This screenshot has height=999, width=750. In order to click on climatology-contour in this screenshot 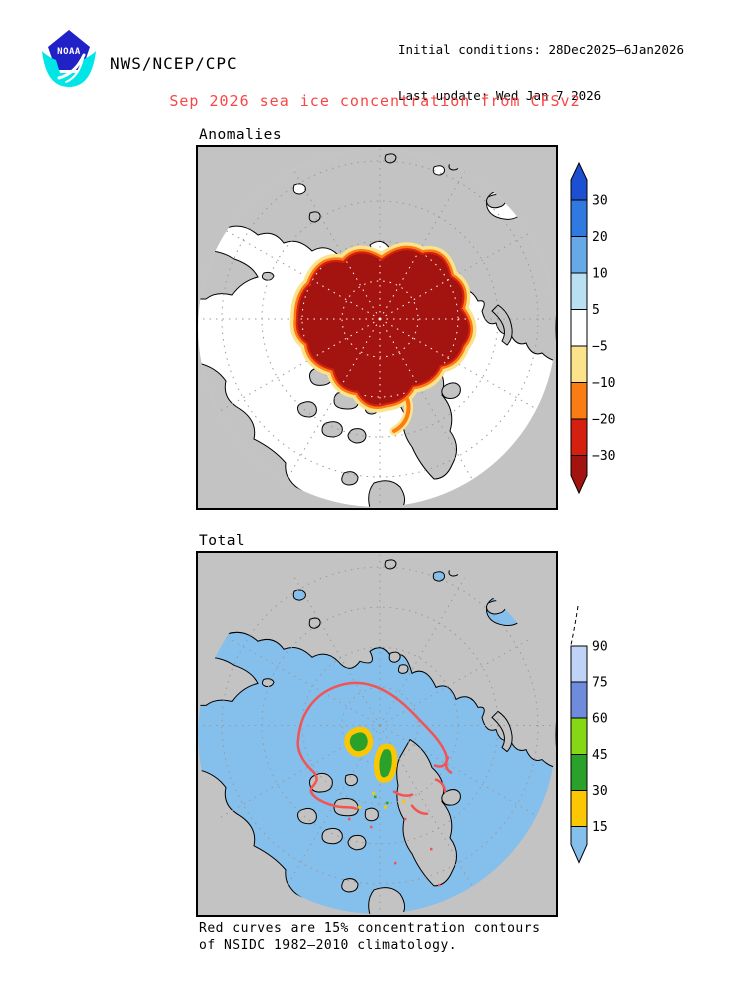, I will do `click(374, 748)`.